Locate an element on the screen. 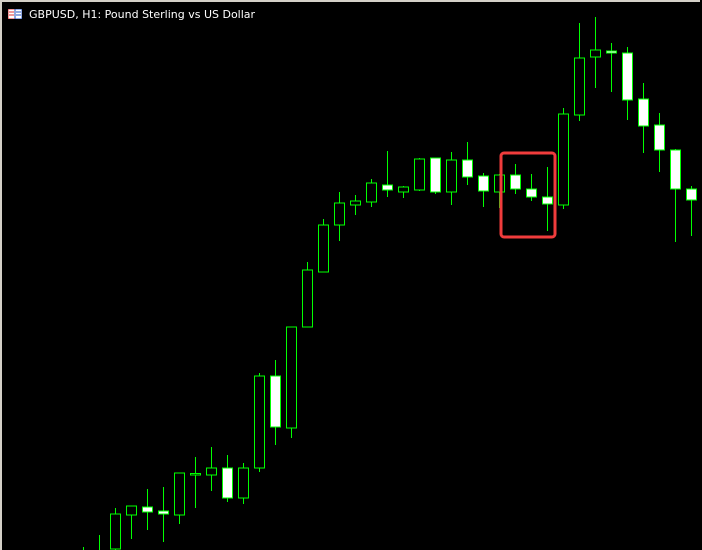  highlight-box is located at coordinates (528, 195).